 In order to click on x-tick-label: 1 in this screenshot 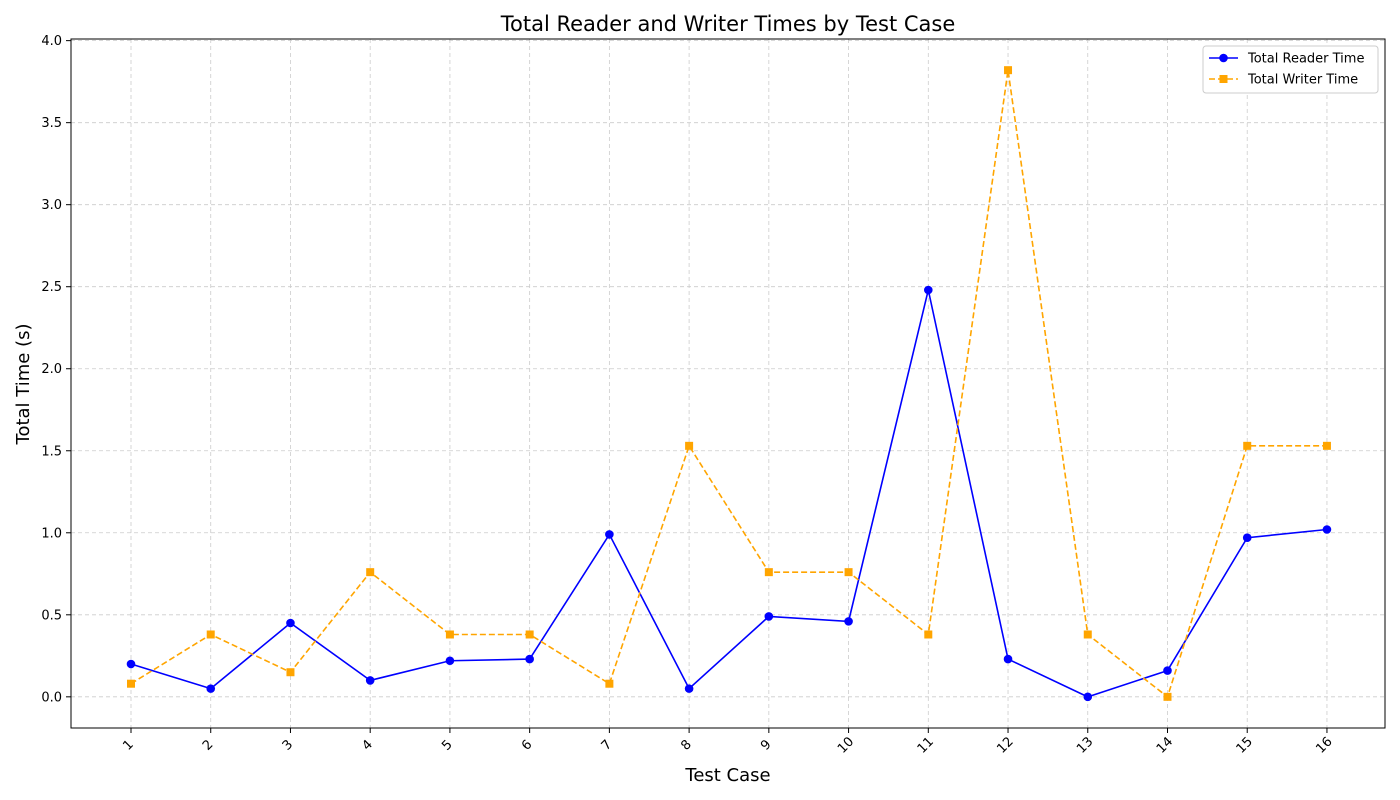, I will do `click(128, 745)`.